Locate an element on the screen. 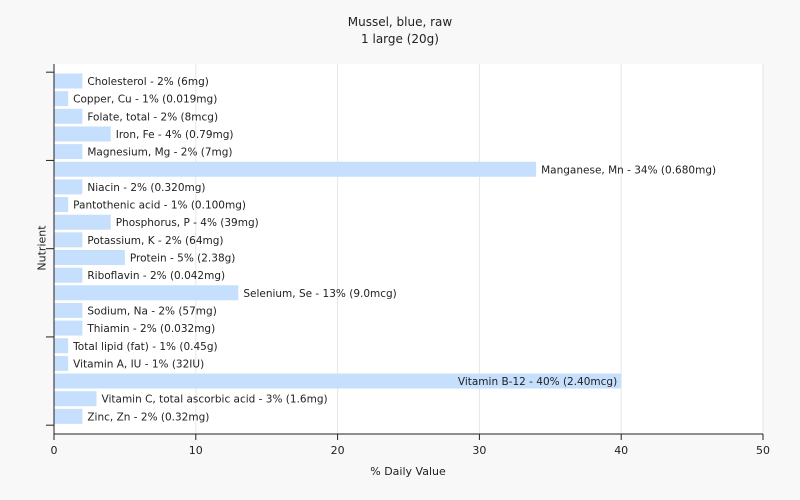 The width and height of the screenshot is (800, 500). x-tick-label-4: 40 is located at coordinates (621, 450).